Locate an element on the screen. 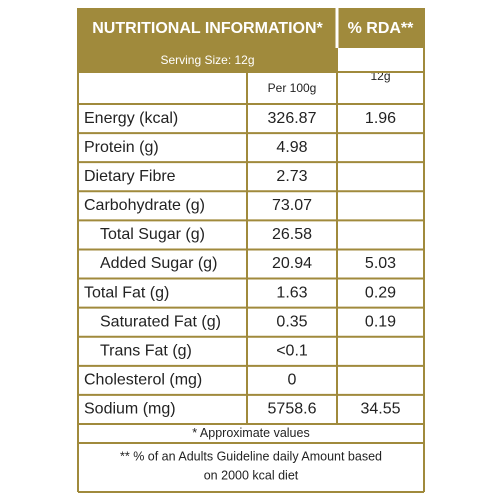 Image resolution: width=500 pixels, height=500 pixels. nutrient-label: Saturated Fat (g) is located at coordinates (160, 321).